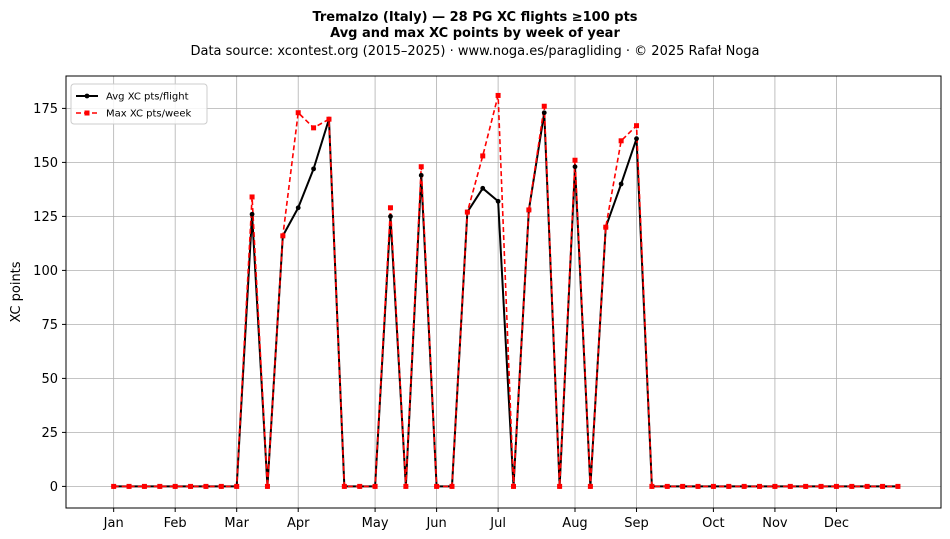  Describe the element at coordinates (713, 523) in the screenshot. I see `x-tick-label-9: Oct` at that location.